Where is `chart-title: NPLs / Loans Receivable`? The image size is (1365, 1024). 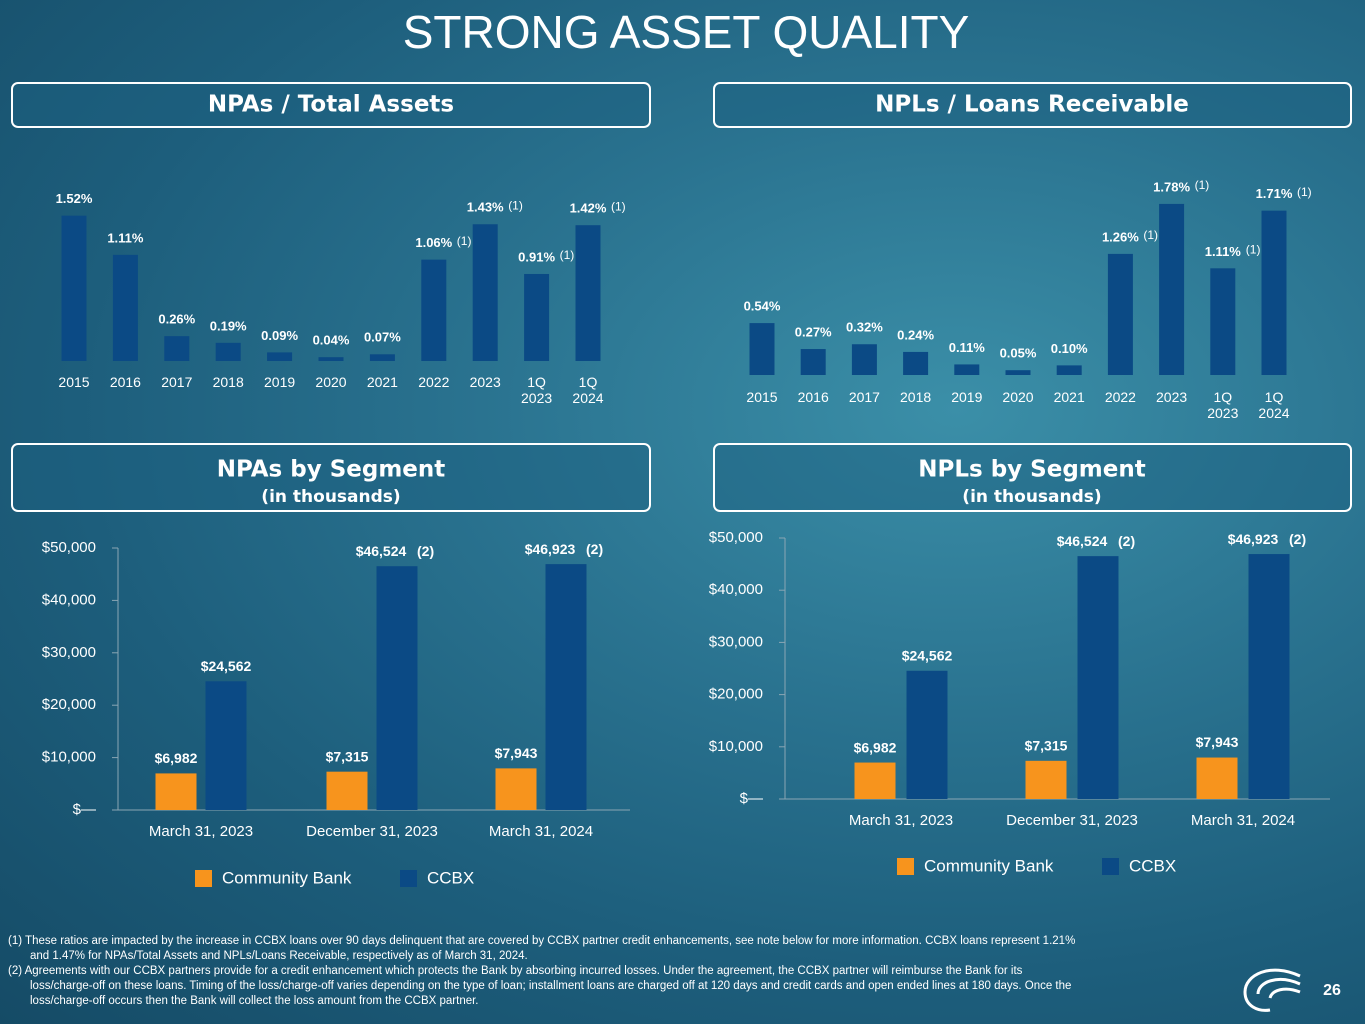 chart-title: NPLs / Loans Receivable is located at coordinates (1032, 105).